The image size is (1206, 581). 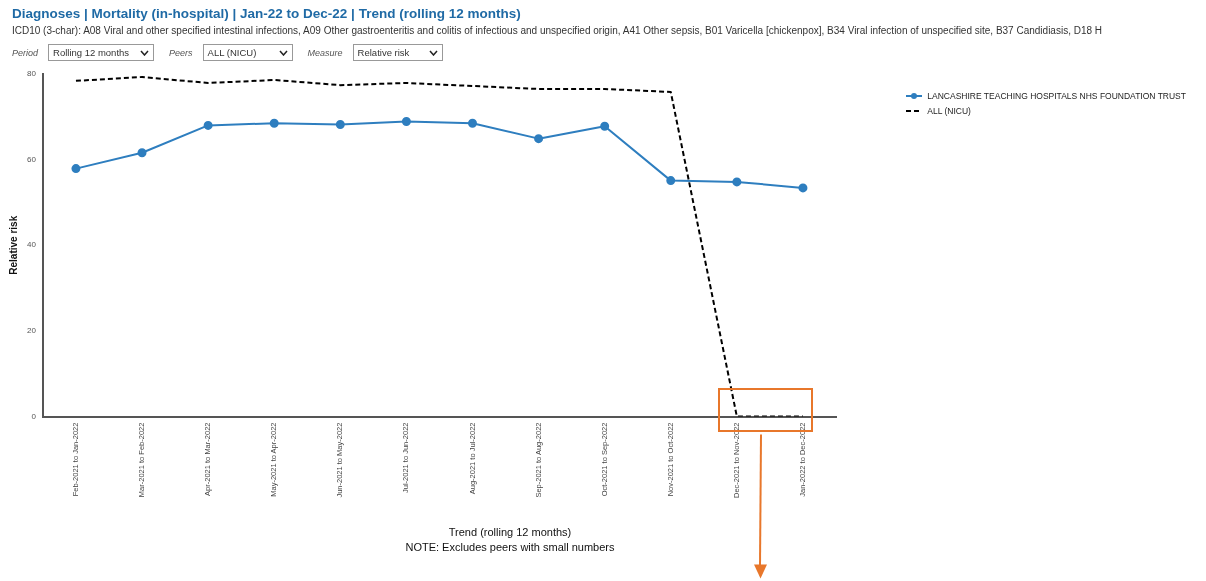 What do you see at coordinates (510, 532) in the screenshot?
I see `x-axis-title: Trend (rolling 12 months)` at bounding box center [510, 532].